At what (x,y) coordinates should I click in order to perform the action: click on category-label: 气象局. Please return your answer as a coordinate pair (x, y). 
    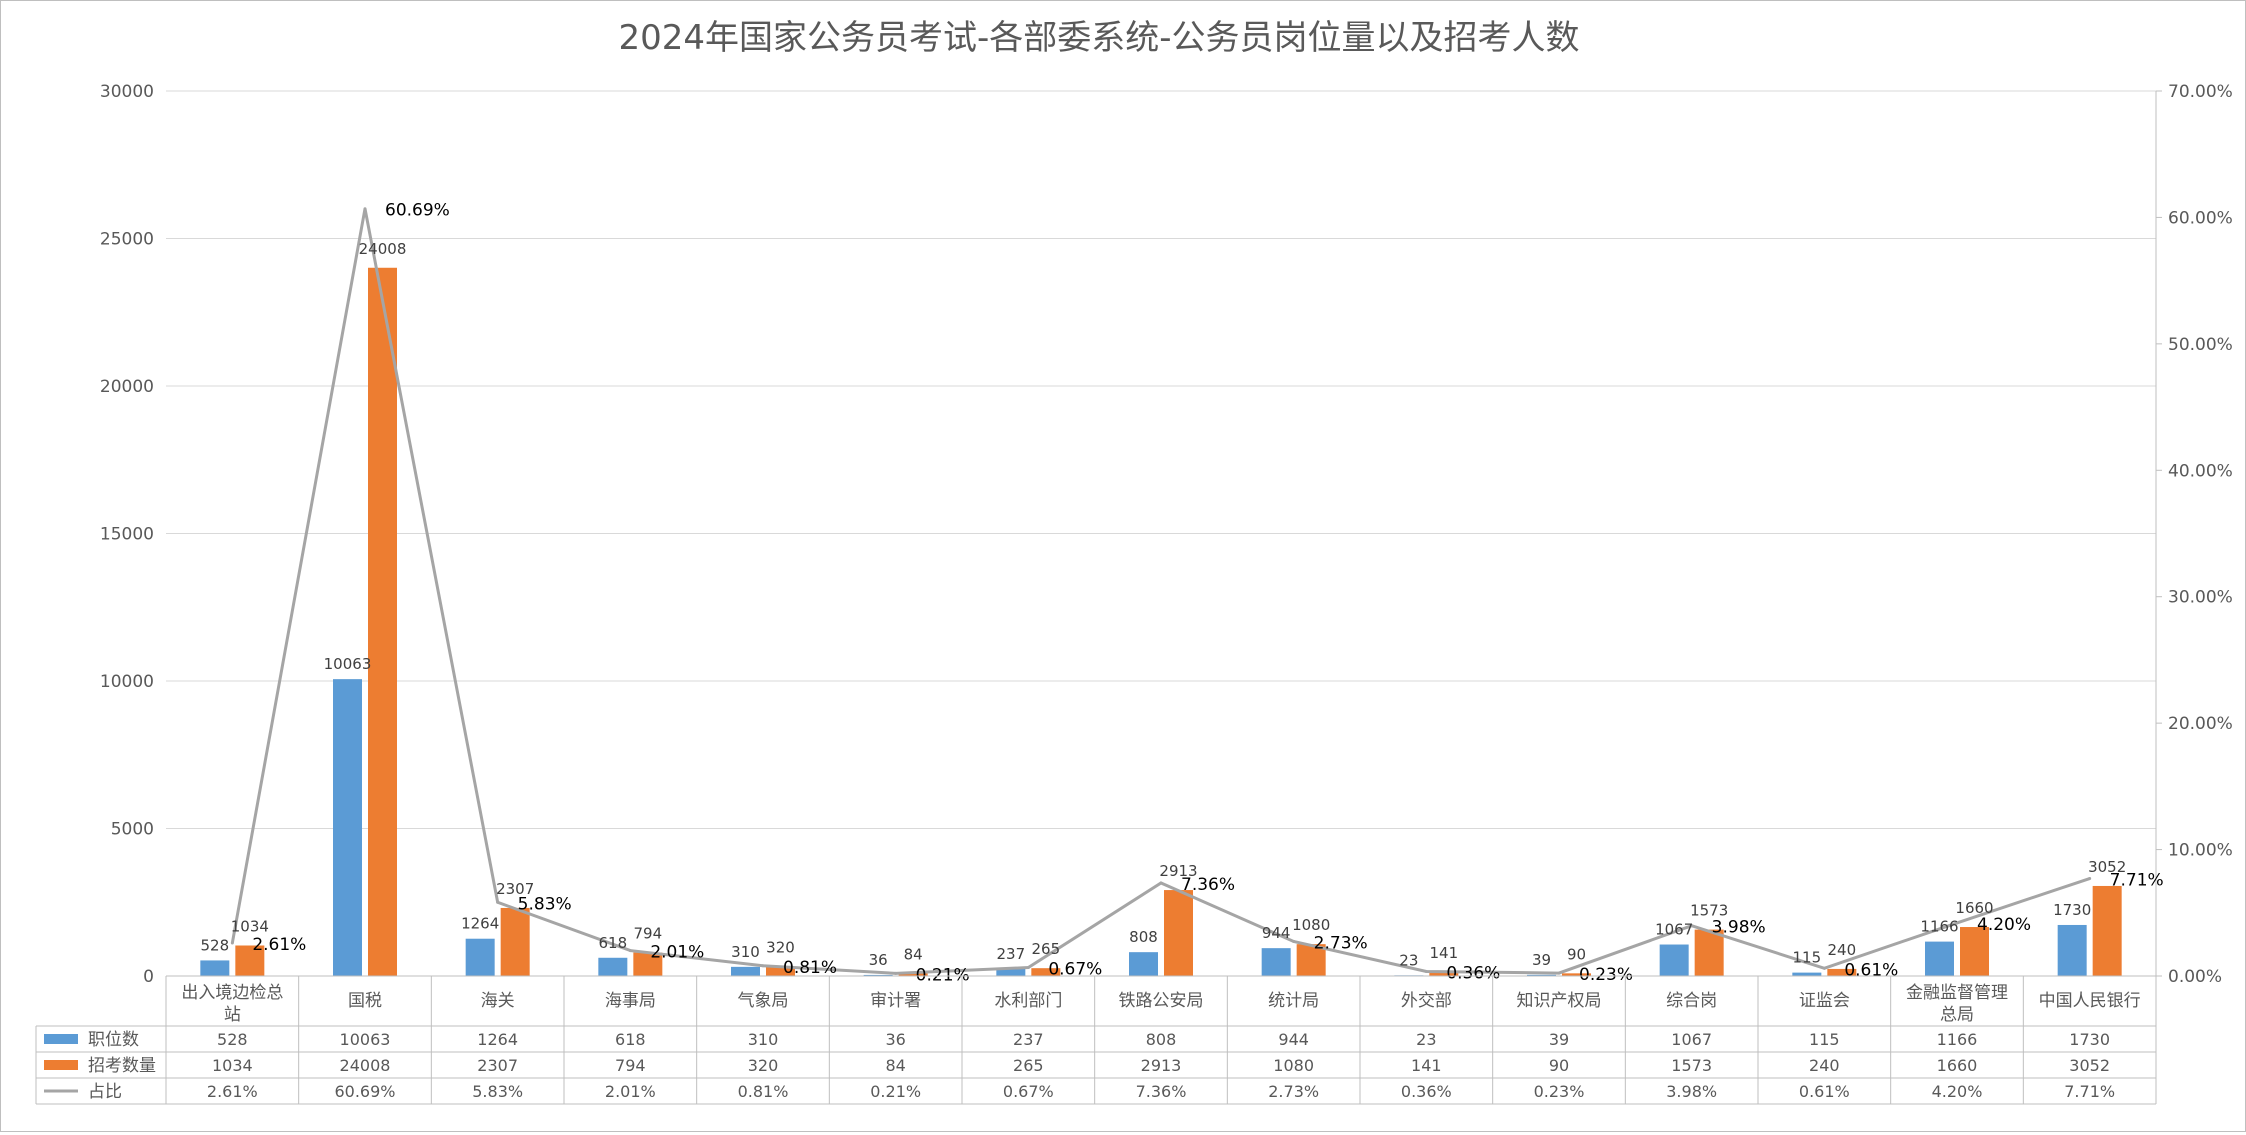
    Looking at the image, I should click on (763, 1001).